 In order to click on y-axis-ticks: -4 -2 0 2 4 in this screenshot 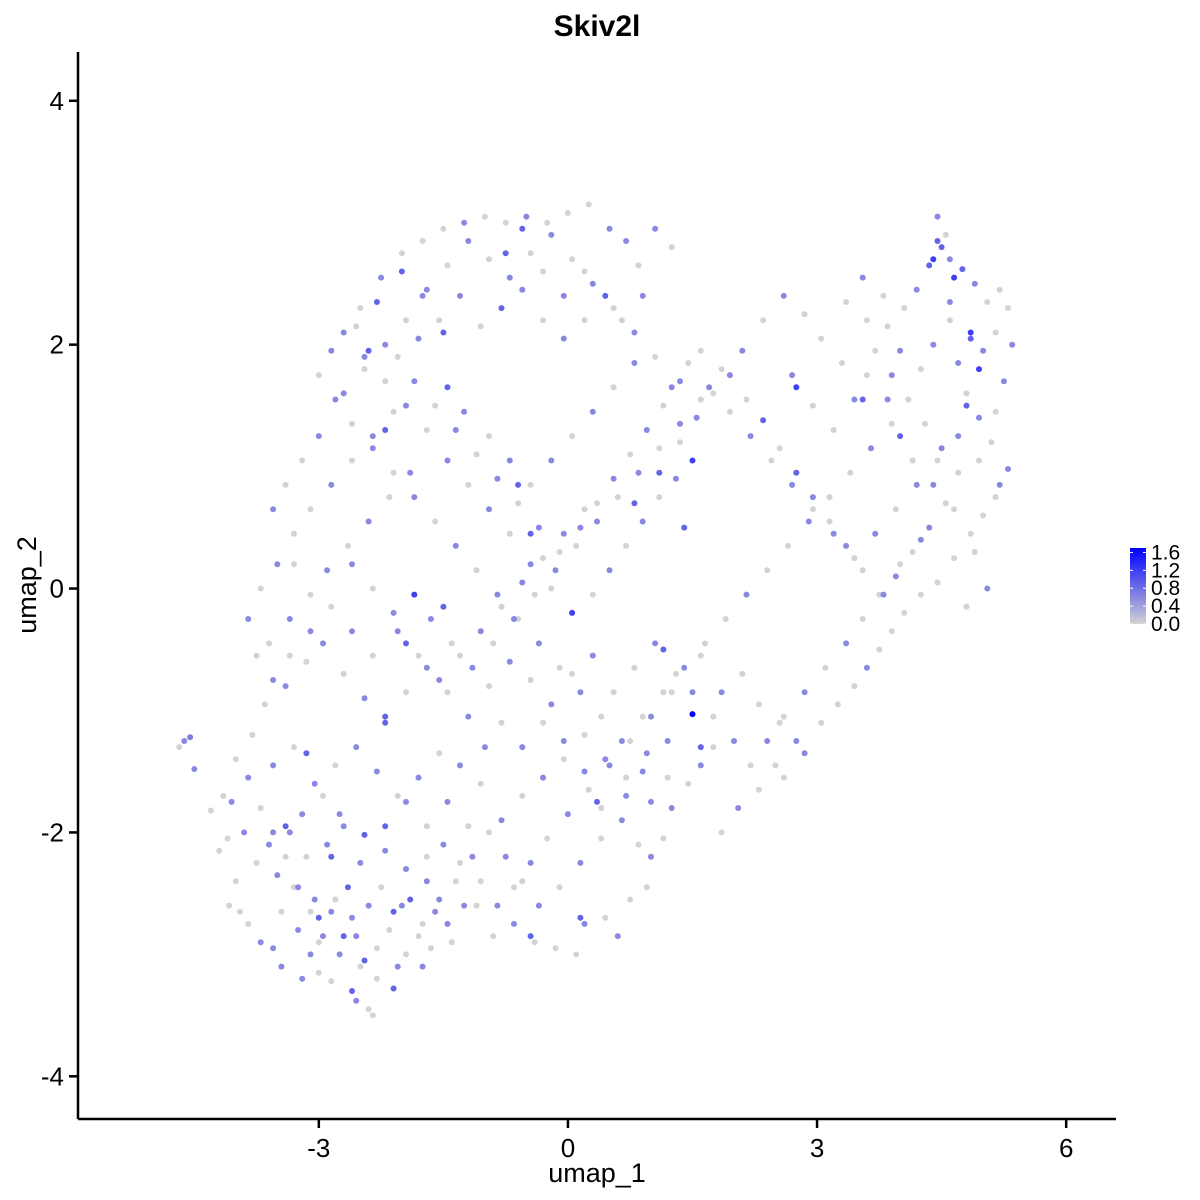, I will do `click(59, 588)`.